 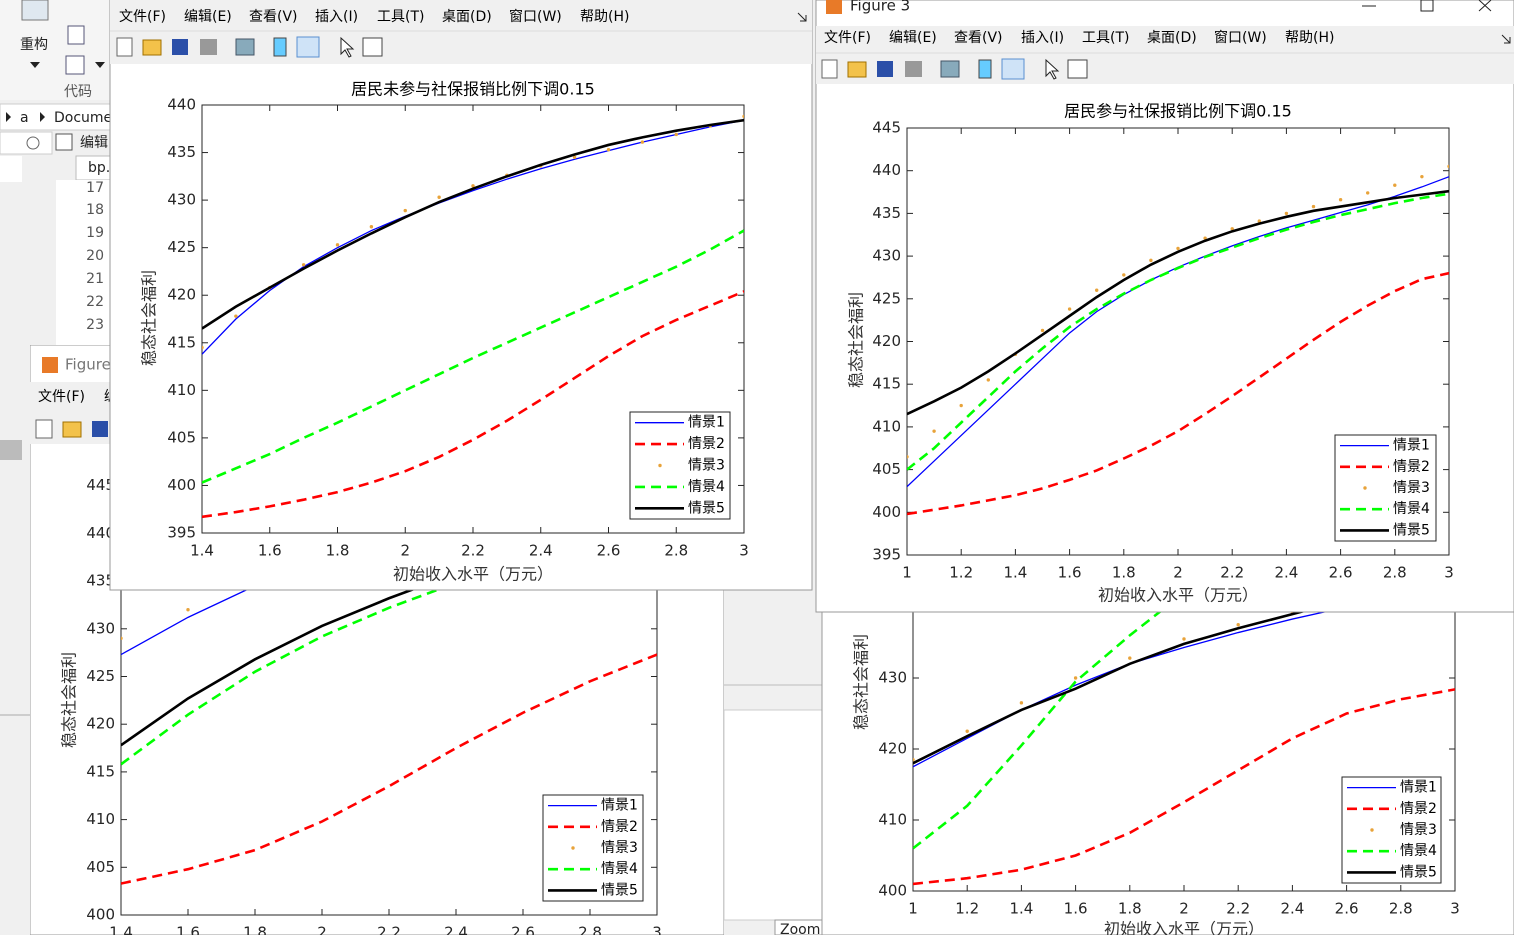 What do you see at coordinates (1485, 6) in the screenshot?
I see `close-button` at bounding box center [1485, 6].